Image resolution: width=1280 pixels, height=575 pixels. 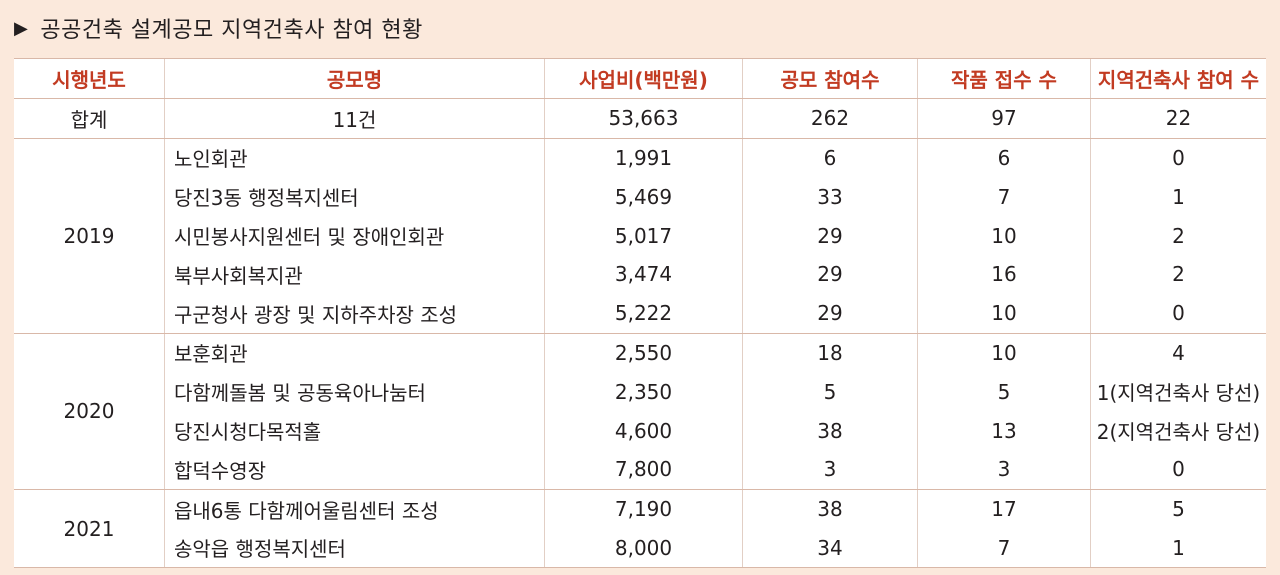 What do you see at coordinates (1178, 432) in the screenshot?
I see `local-architects-cell: 2(지역건축사 당선)` at bounding box center [1178, 432].